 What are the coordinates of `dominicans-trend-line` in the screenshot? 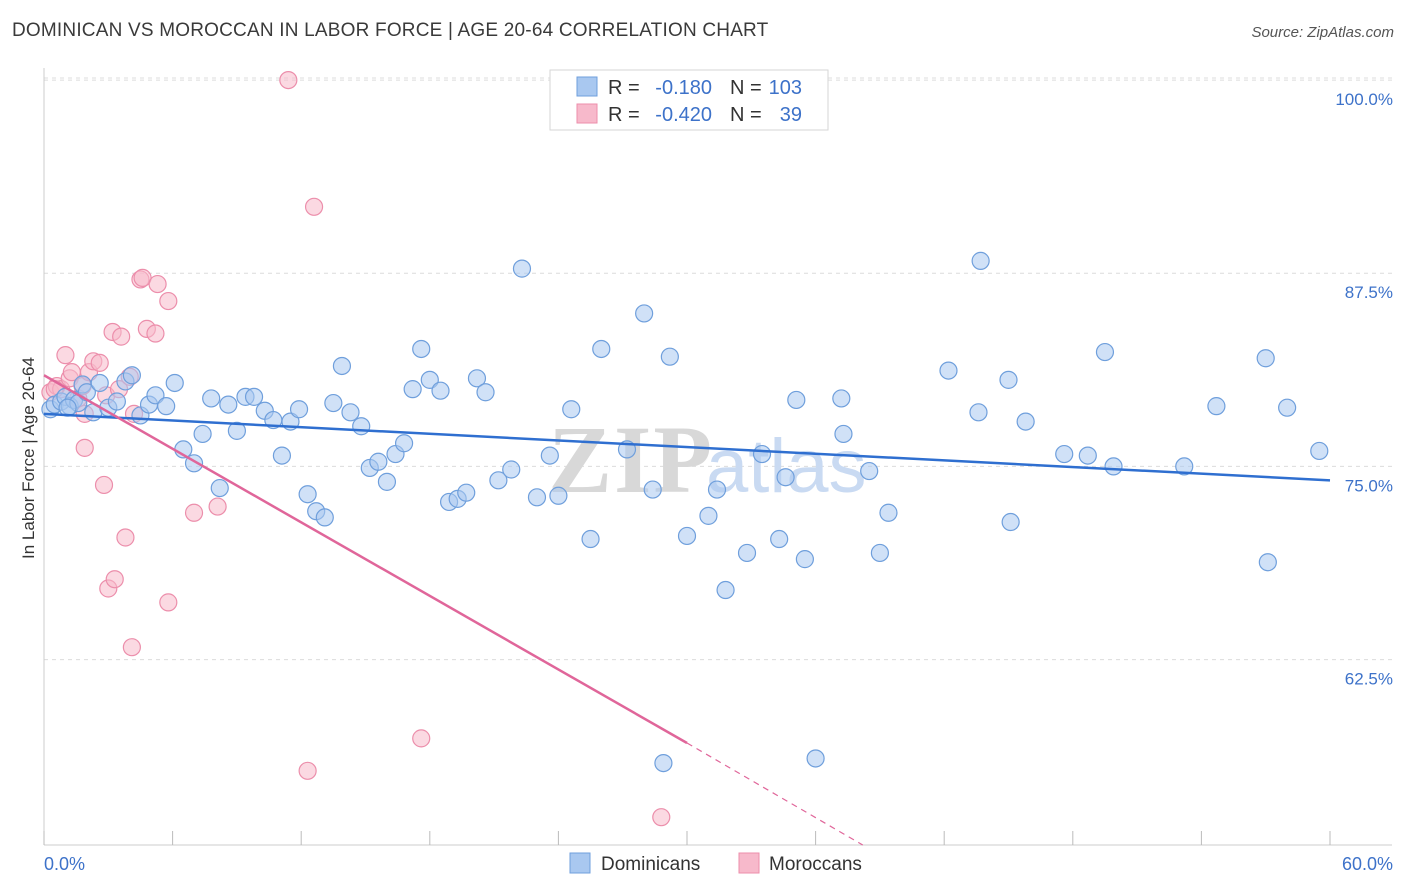 It's located at (687, 447).